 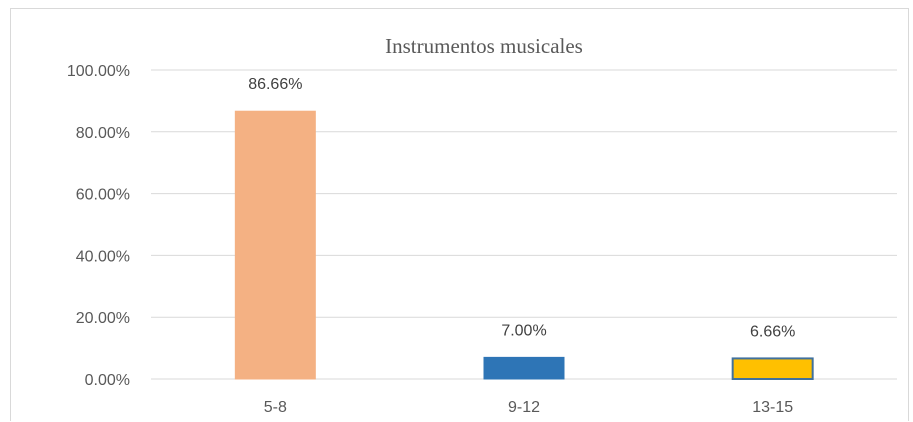 I want to click on x-tick-label-5-8: 5-8, so click(x=275, y=407).